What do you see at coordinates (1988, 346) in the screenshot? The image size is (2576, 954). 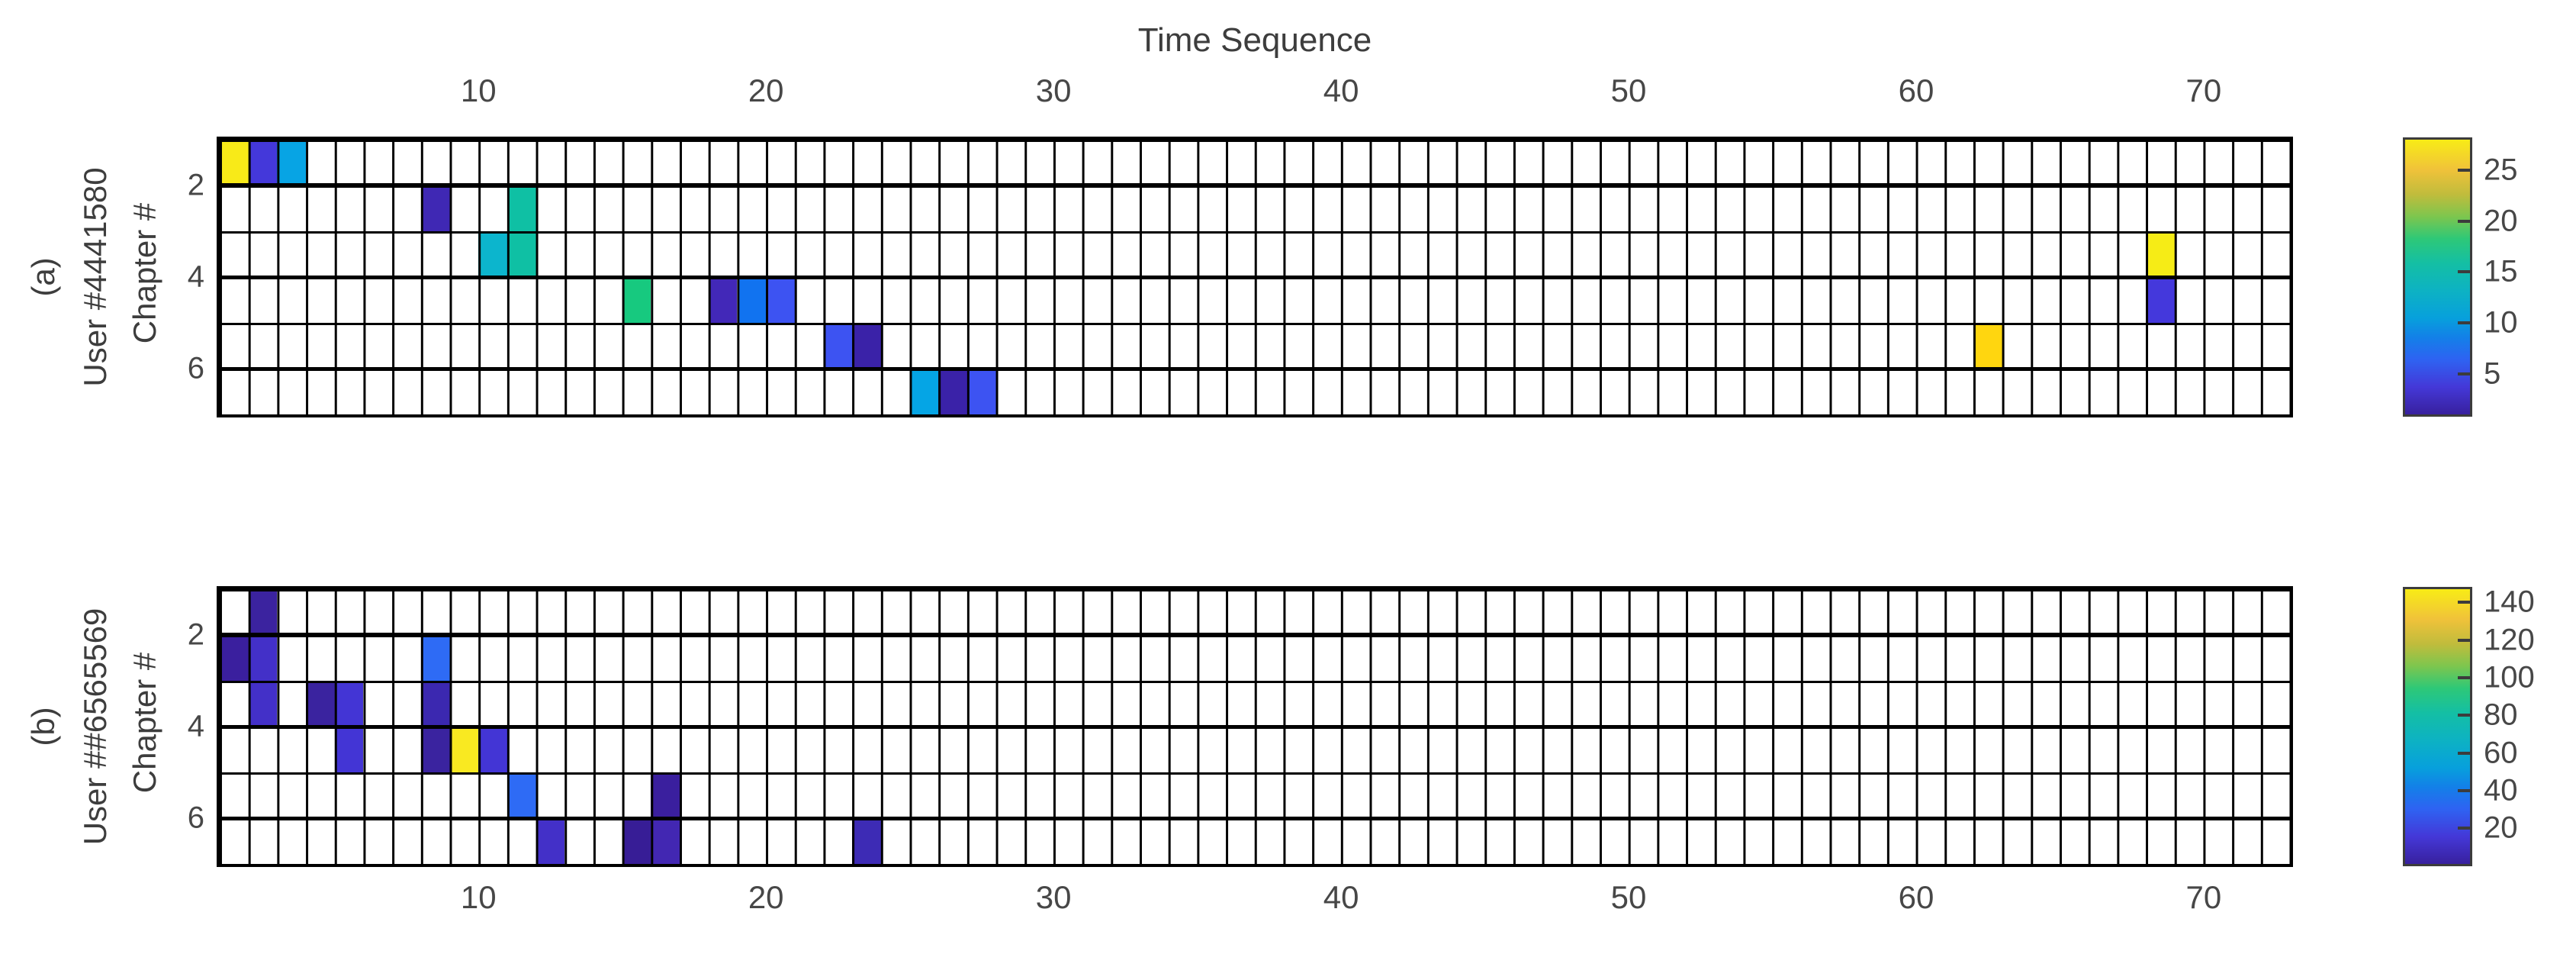 I see `heatmap-cell-r5-c62` at bounding box center [1988, 346].